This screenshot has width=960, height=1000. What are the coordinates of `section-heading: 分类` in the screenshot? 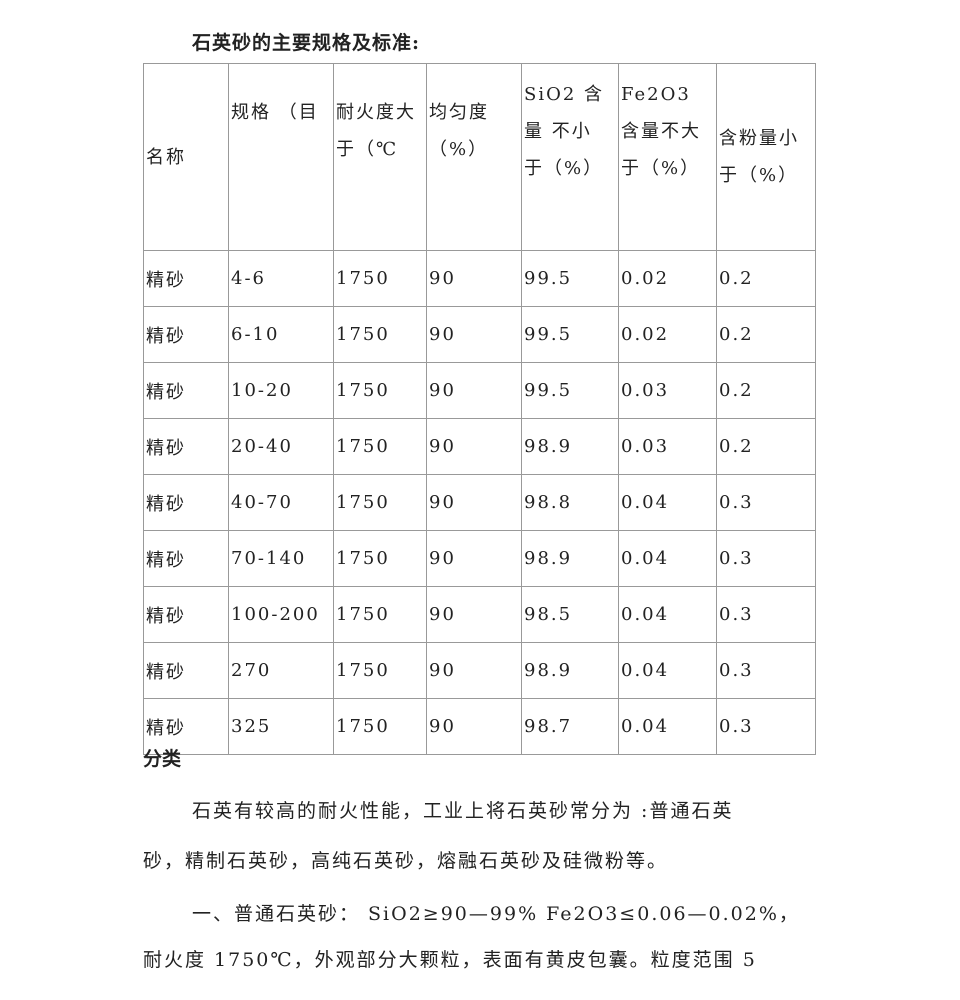 It's located at (162, 759).